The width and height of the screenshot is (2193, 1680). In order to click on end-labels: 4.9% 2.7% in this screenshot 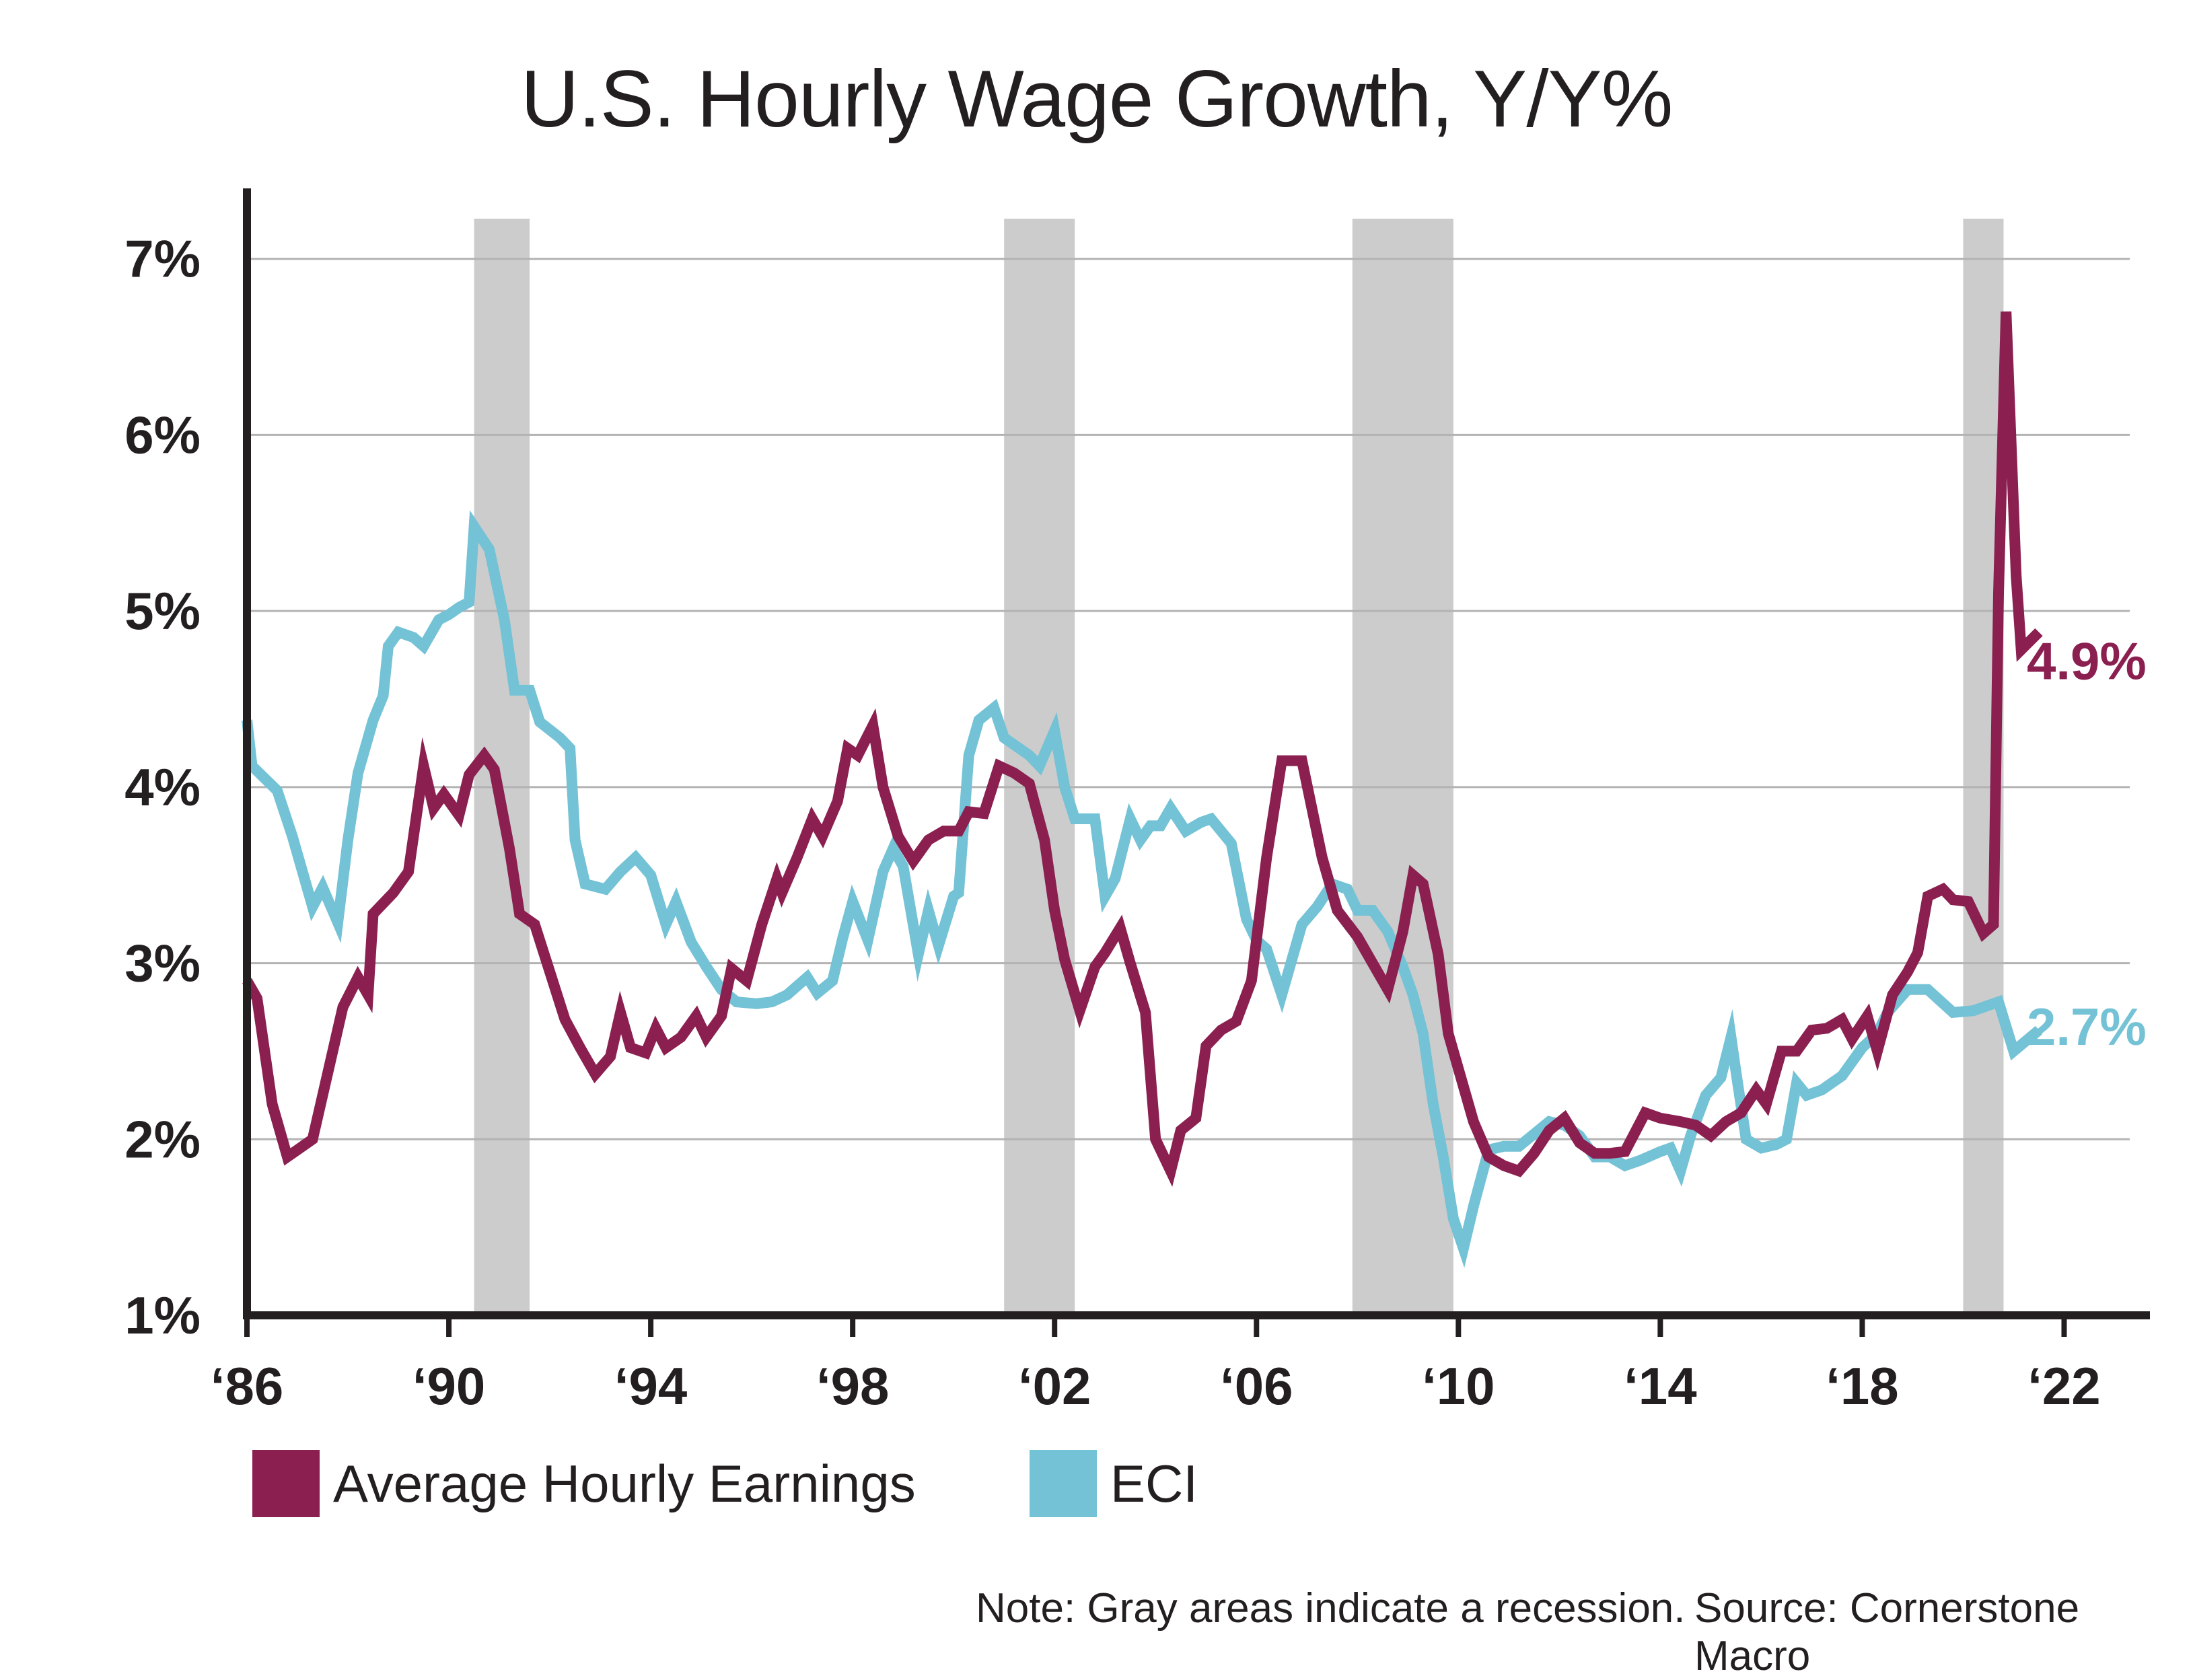, I will do `click(2087, 844)`.